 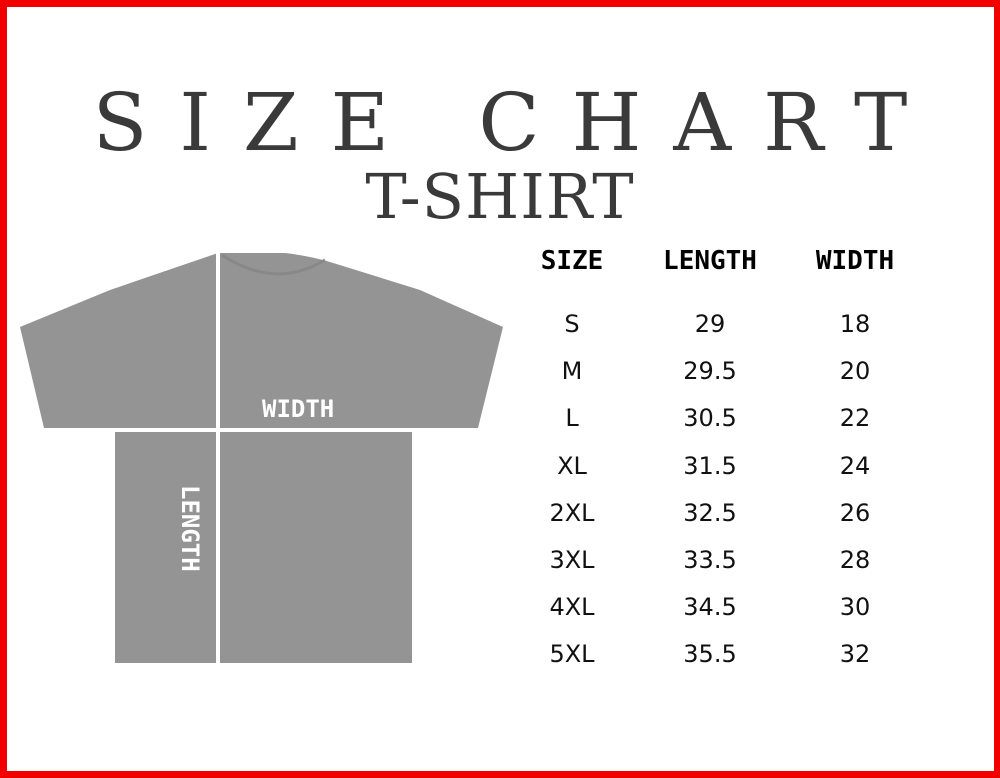 I want to click on width-cell: 28, so click(x=855, y=560).